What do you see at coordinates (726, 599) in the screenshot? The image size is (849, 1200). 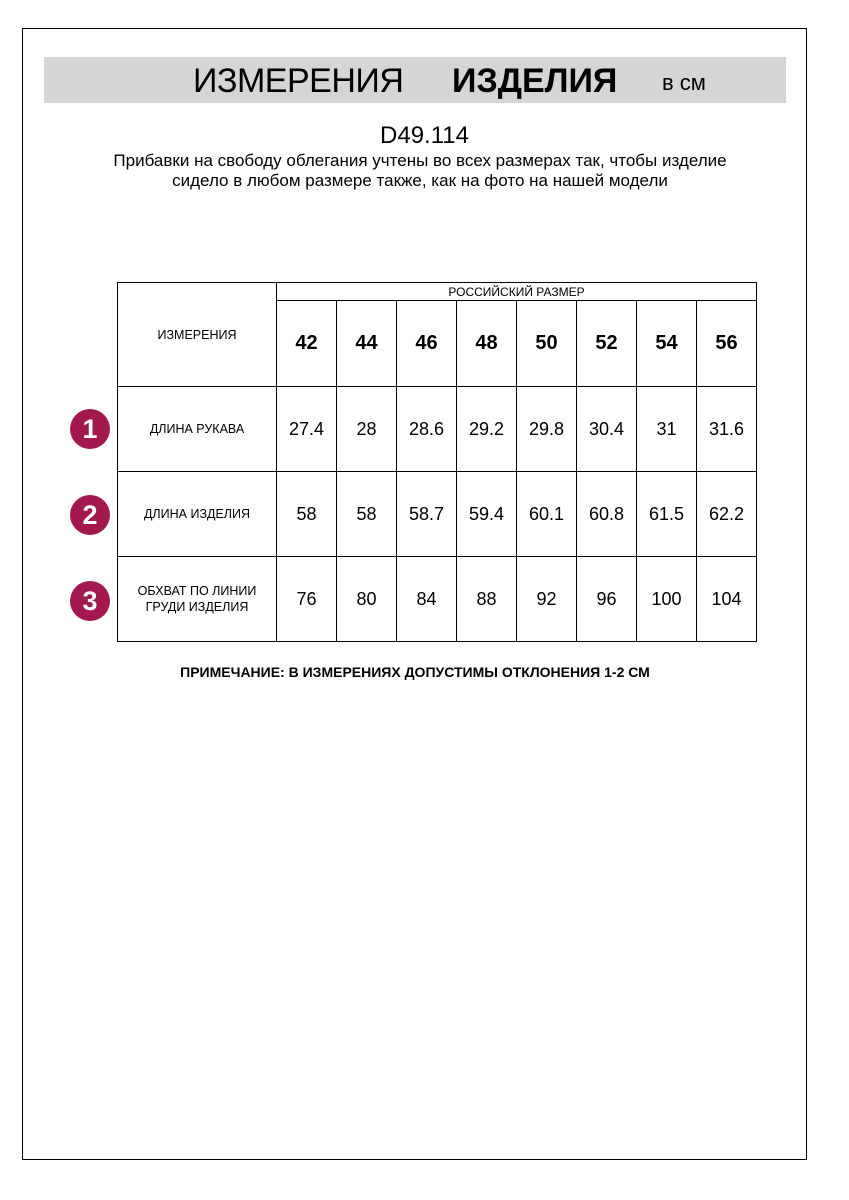 I see `measurement-value: 104` at bounding box center [726, 599].